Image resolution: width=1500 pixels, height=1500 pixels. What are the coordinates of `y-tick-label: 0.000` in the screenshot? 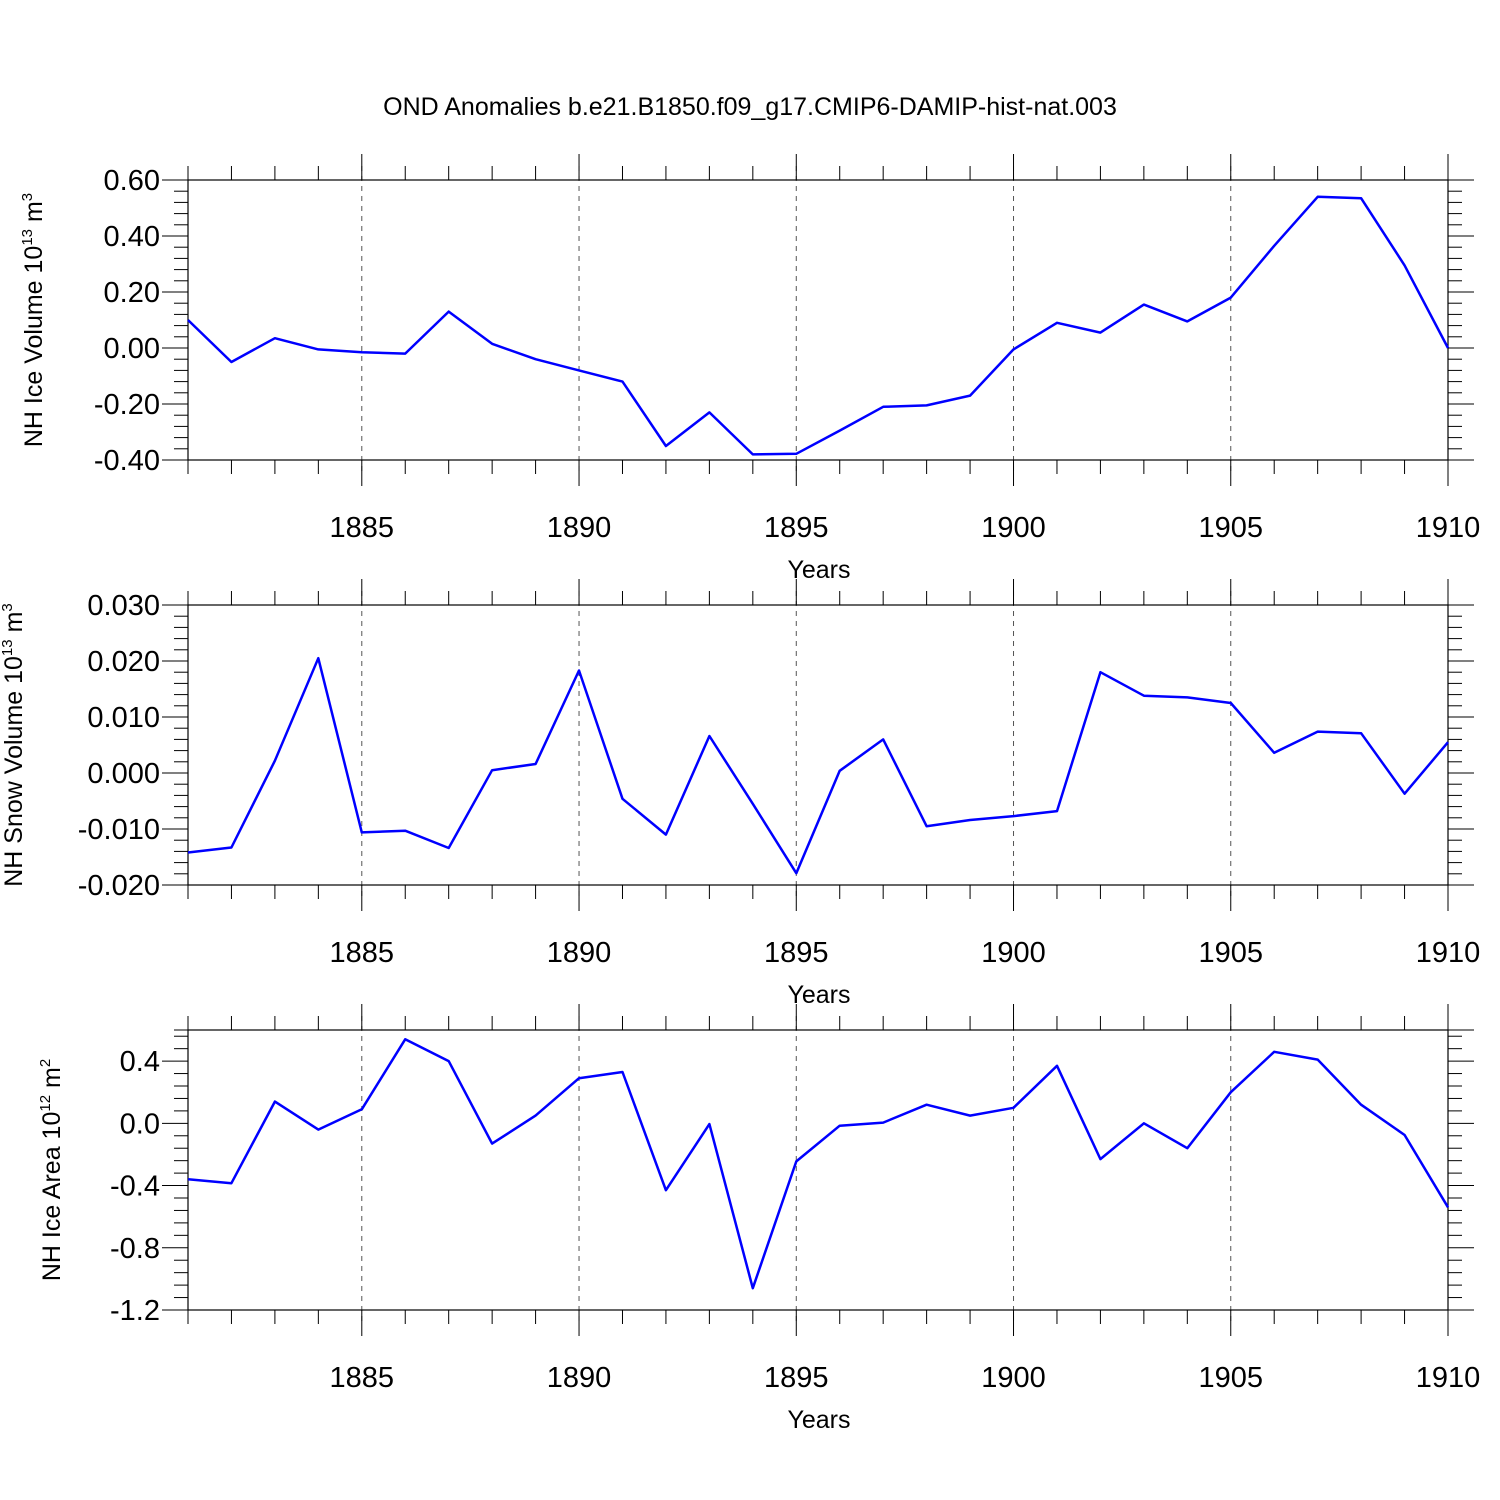 It's located at (123, 774).